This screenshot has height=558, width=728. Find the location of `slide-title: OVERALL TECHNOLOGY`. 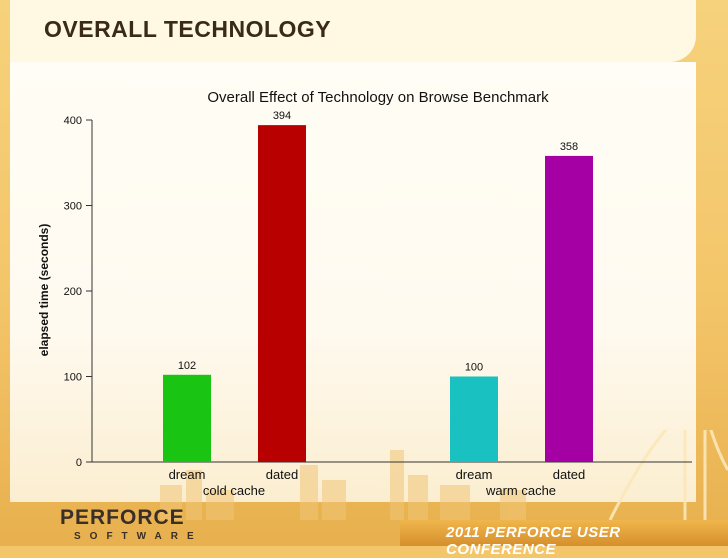

slide-title: OVERALL TECHNOLOGY is located at coordinates (188, 29).